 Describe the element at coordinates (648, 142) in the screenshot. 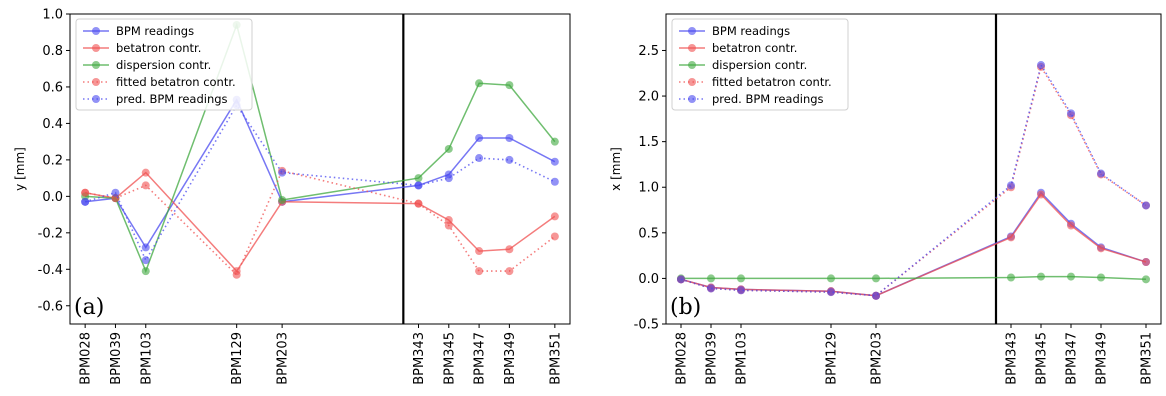

I see `y-tick-label: 1.5` at that location.